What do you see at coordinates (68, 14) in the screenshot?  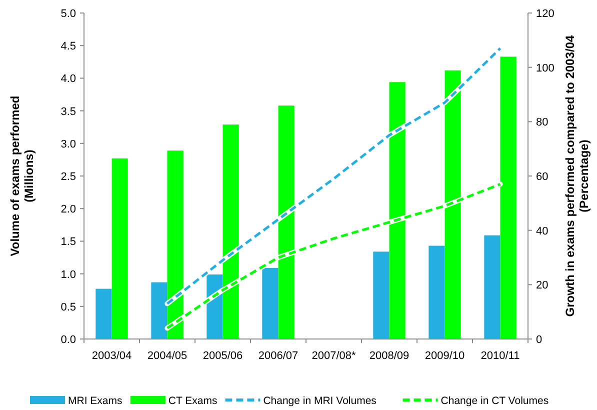 I see `y-tick-label: 5.0` at bounding box center [68, 14].